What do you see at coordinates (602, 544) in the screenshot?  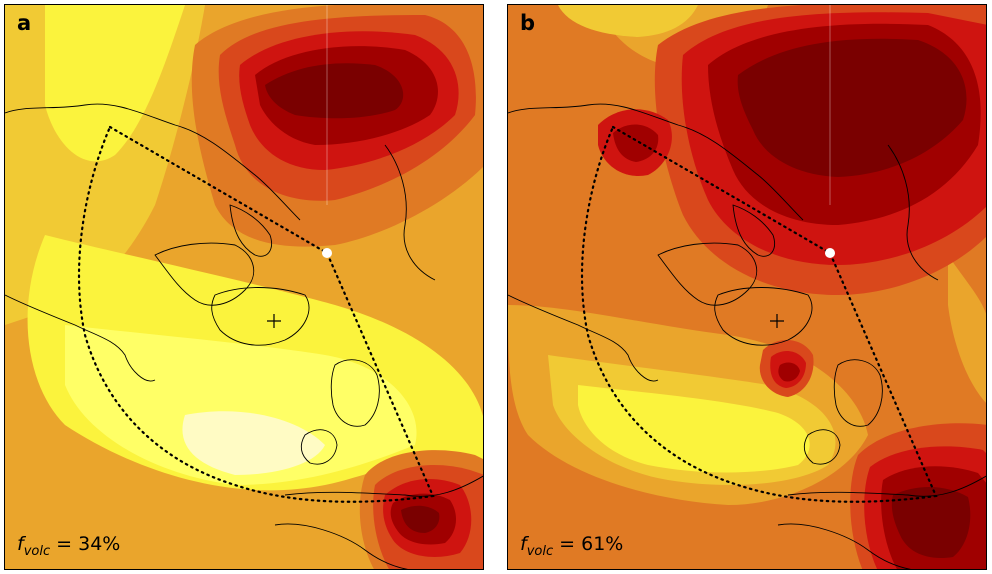 I see `fvolc-value: 61%` at bounding box center [602, 544].